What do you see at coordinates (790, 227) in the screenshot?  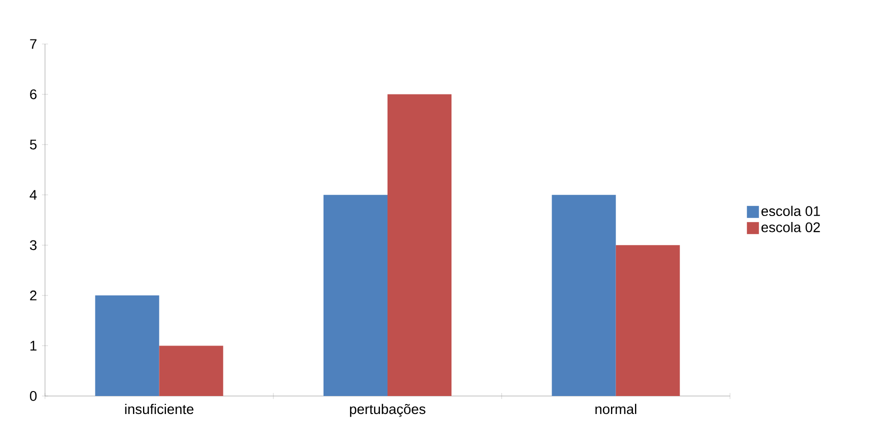 I see `legend-label: escola 02` at bounding box center [790, 227].